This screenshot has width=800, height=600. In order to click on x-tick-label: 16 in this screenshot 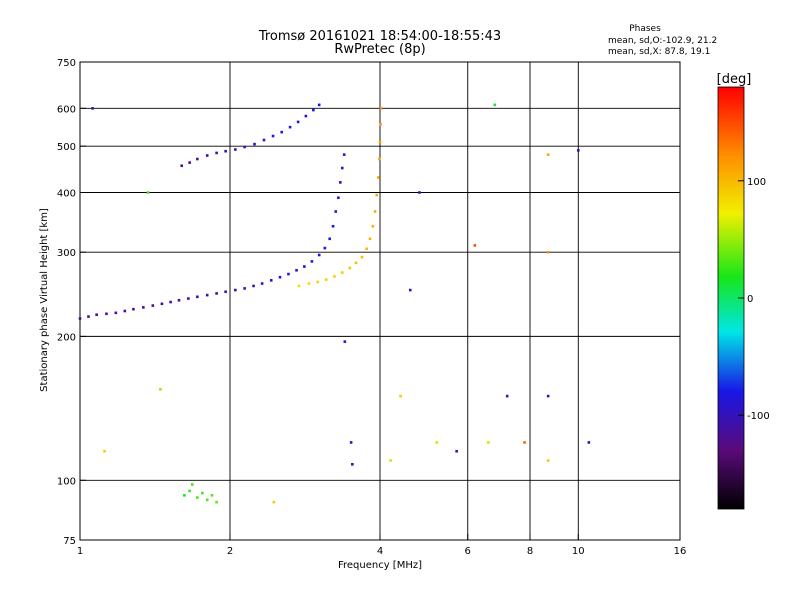, I will do `click(680, 551)`.